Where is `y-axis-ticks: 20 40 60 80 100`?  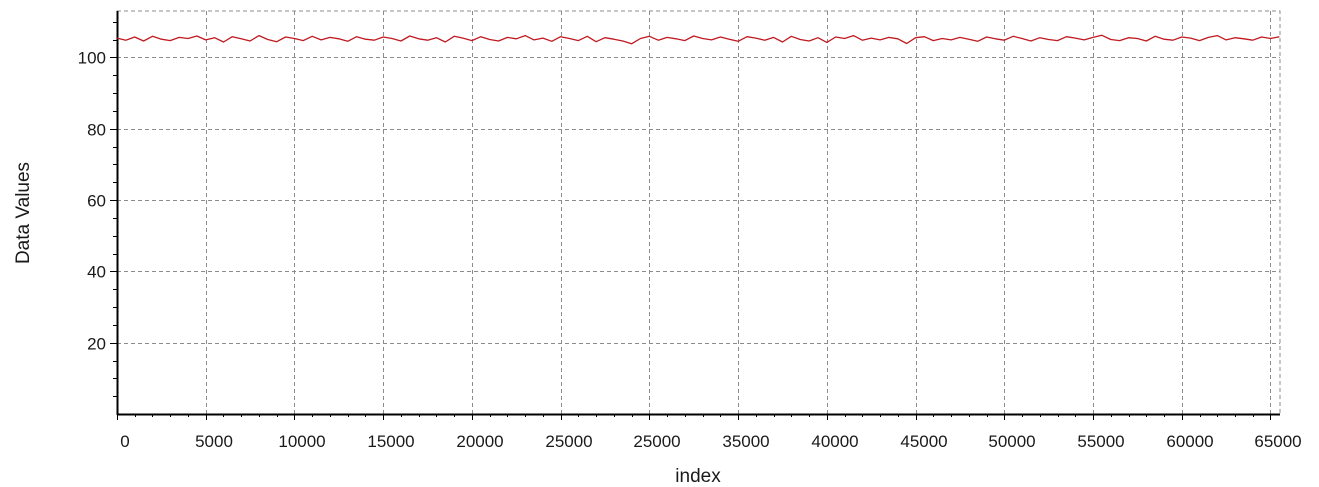 y-axis-ticks: 20 40 60 80 100 is located at coordinates (97, 209).